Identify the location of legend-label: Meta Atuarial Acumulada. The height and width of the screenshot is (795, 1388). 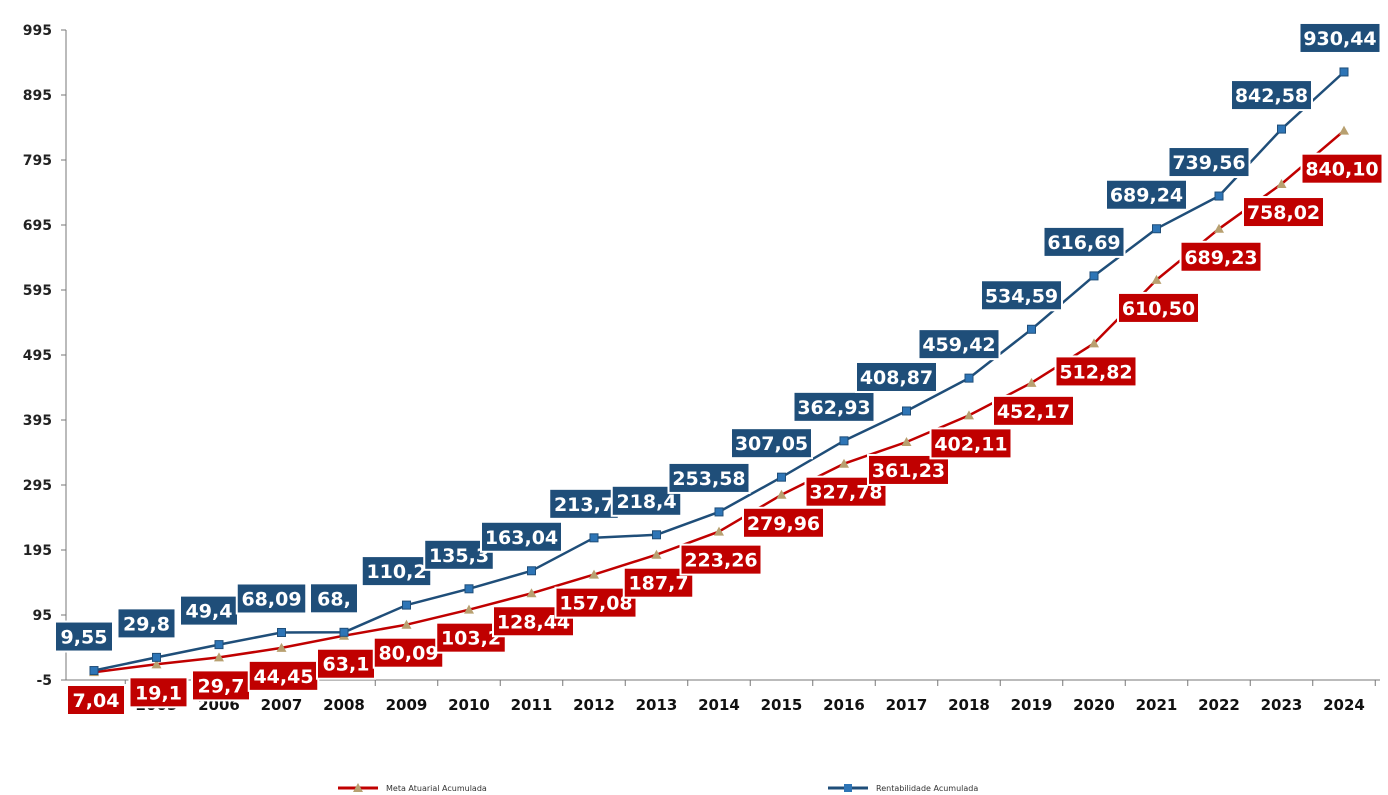
(436, 788).